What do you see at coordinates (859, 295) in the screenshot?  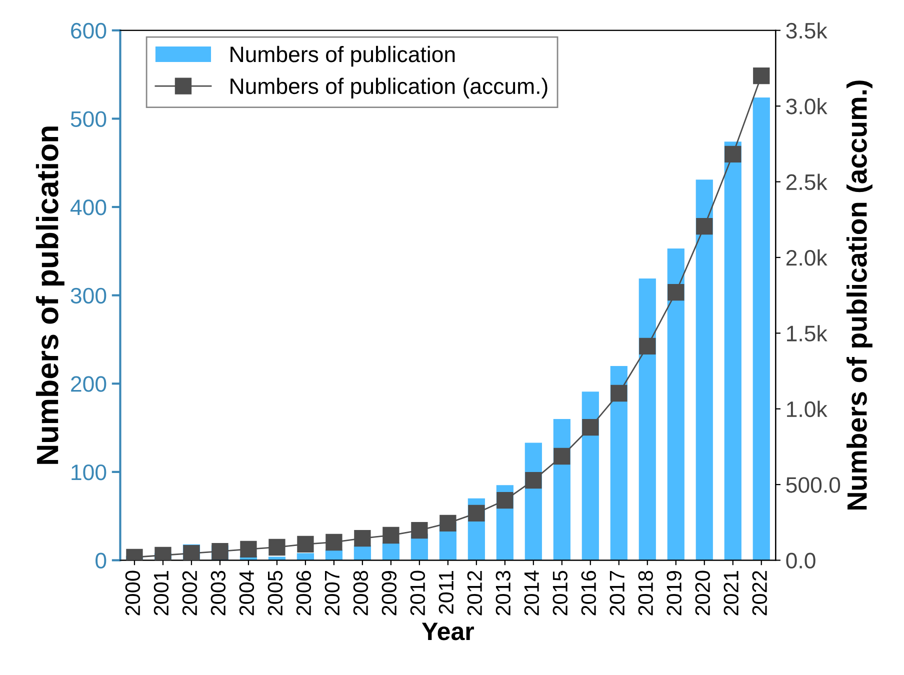 I see `y2-axis-title: Numbers of publication (accum.)` at bounding box center [859, 295].